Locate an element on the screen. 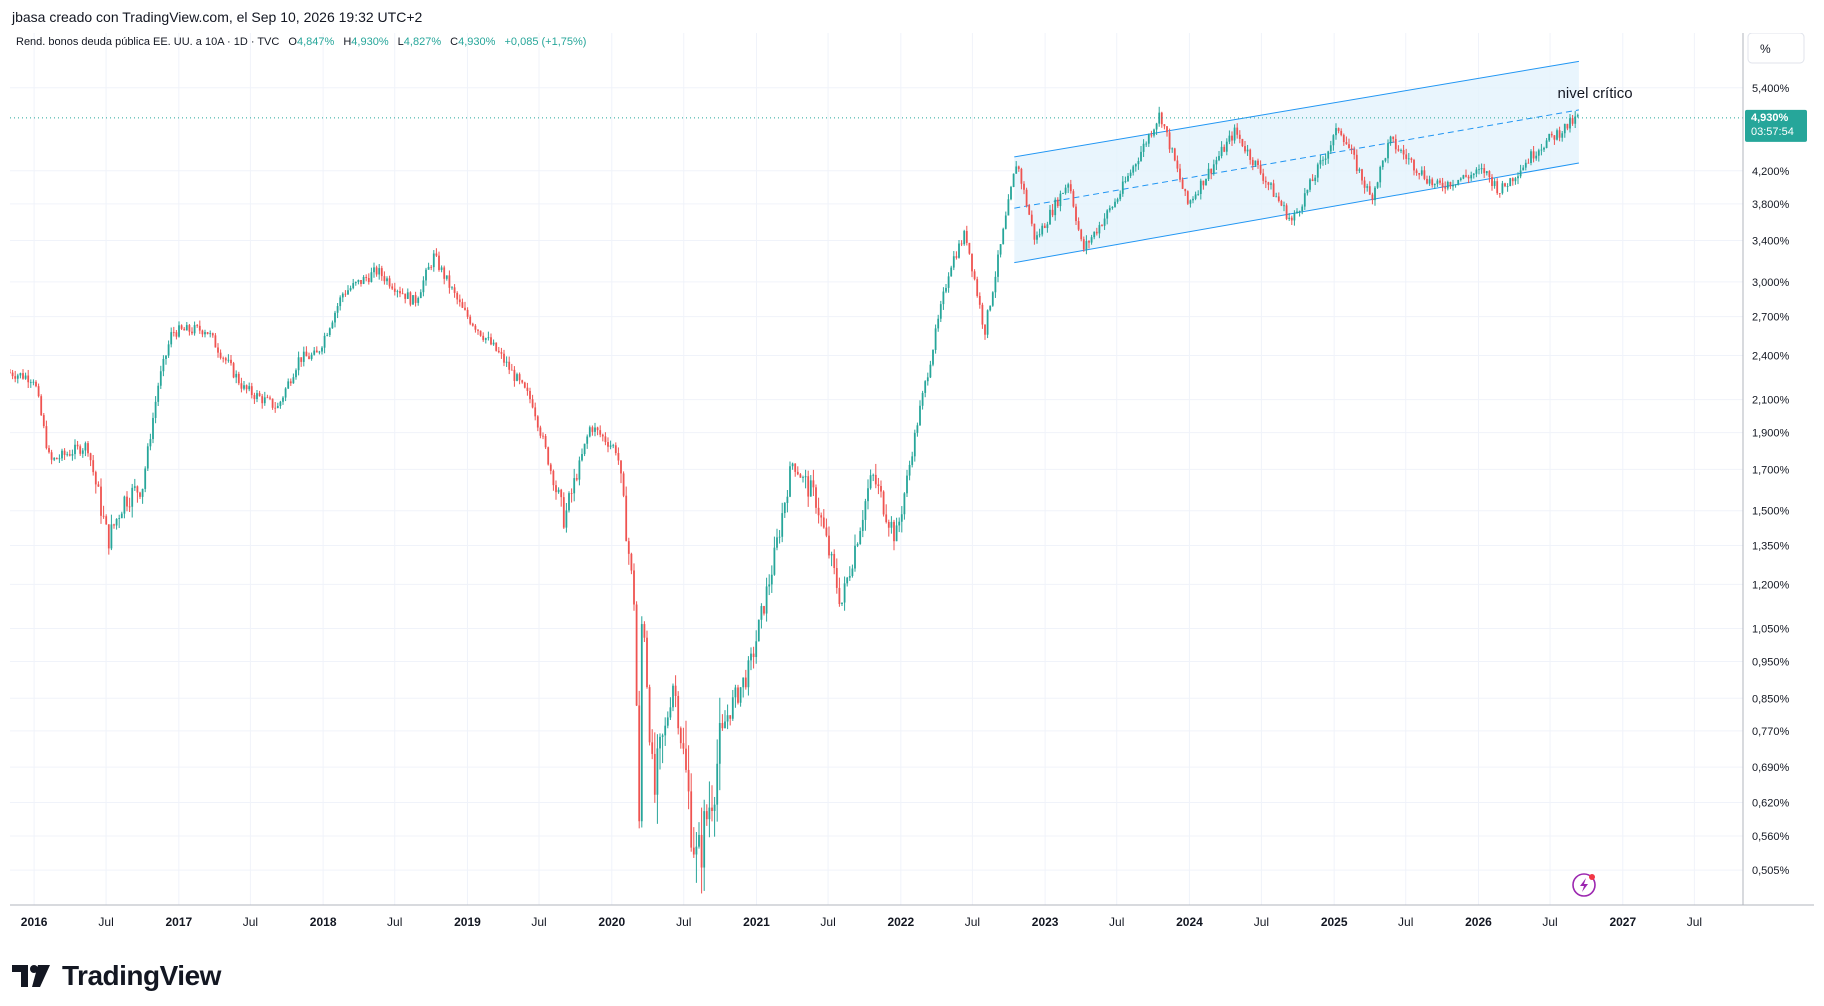  time-tick-label: 2021 is located at coordinates (756, 922).